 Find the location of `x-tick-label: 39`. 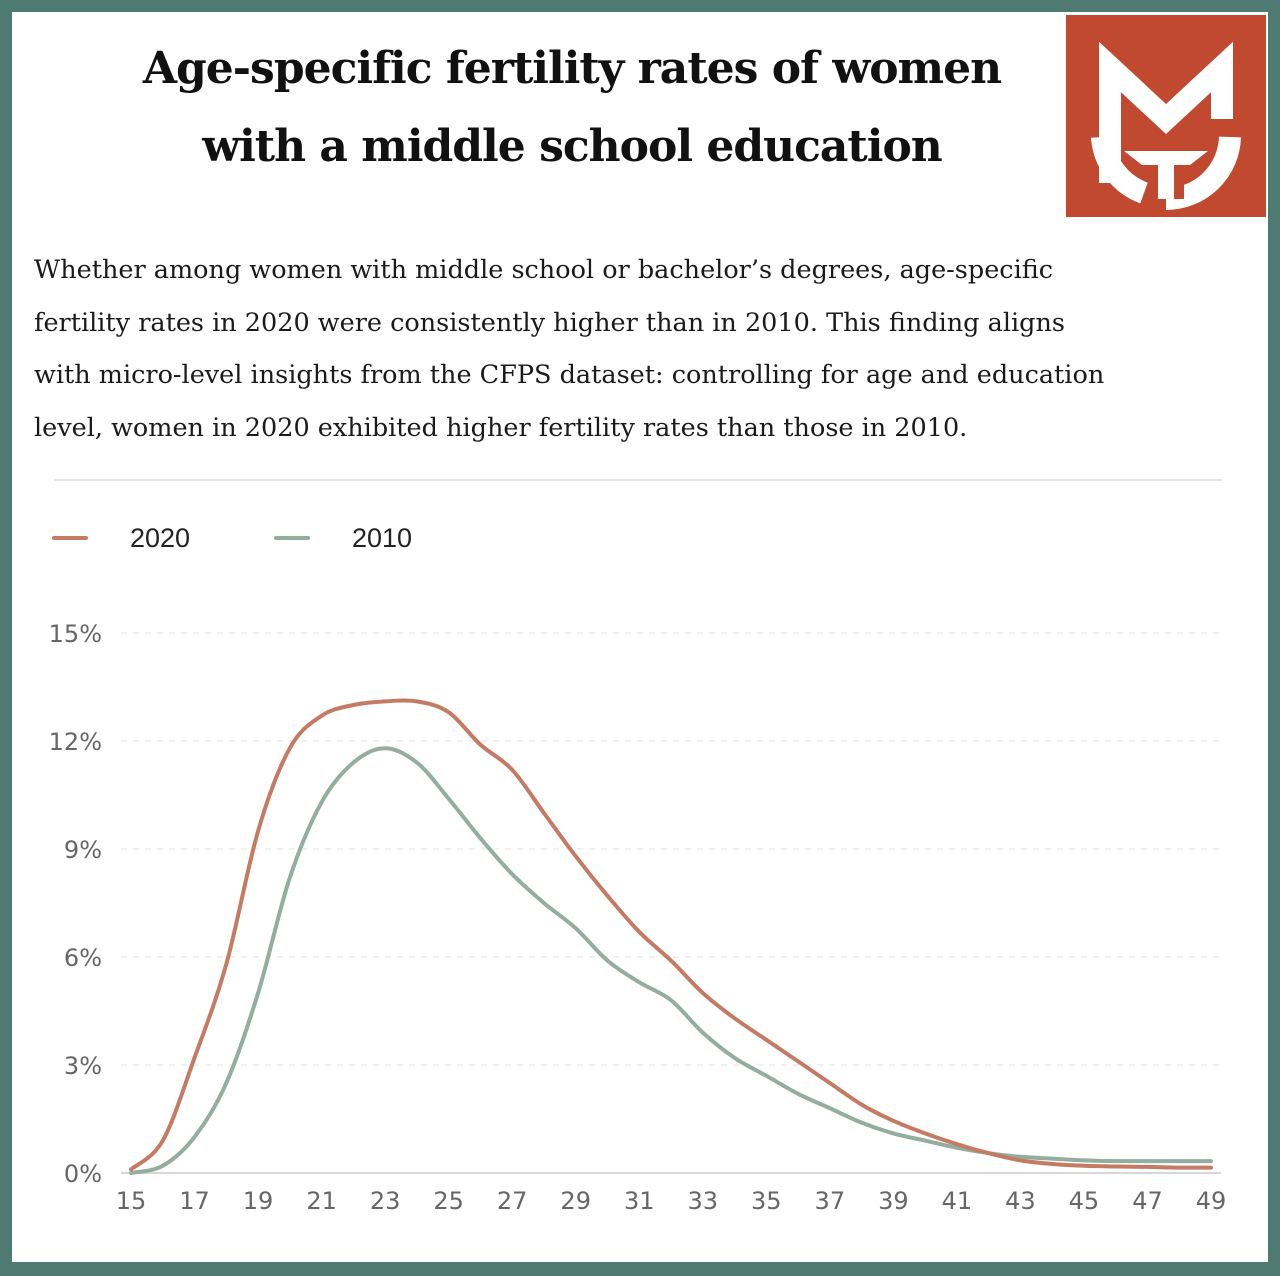

x-tick-label: 39 is located at coordinates (893, 1201).